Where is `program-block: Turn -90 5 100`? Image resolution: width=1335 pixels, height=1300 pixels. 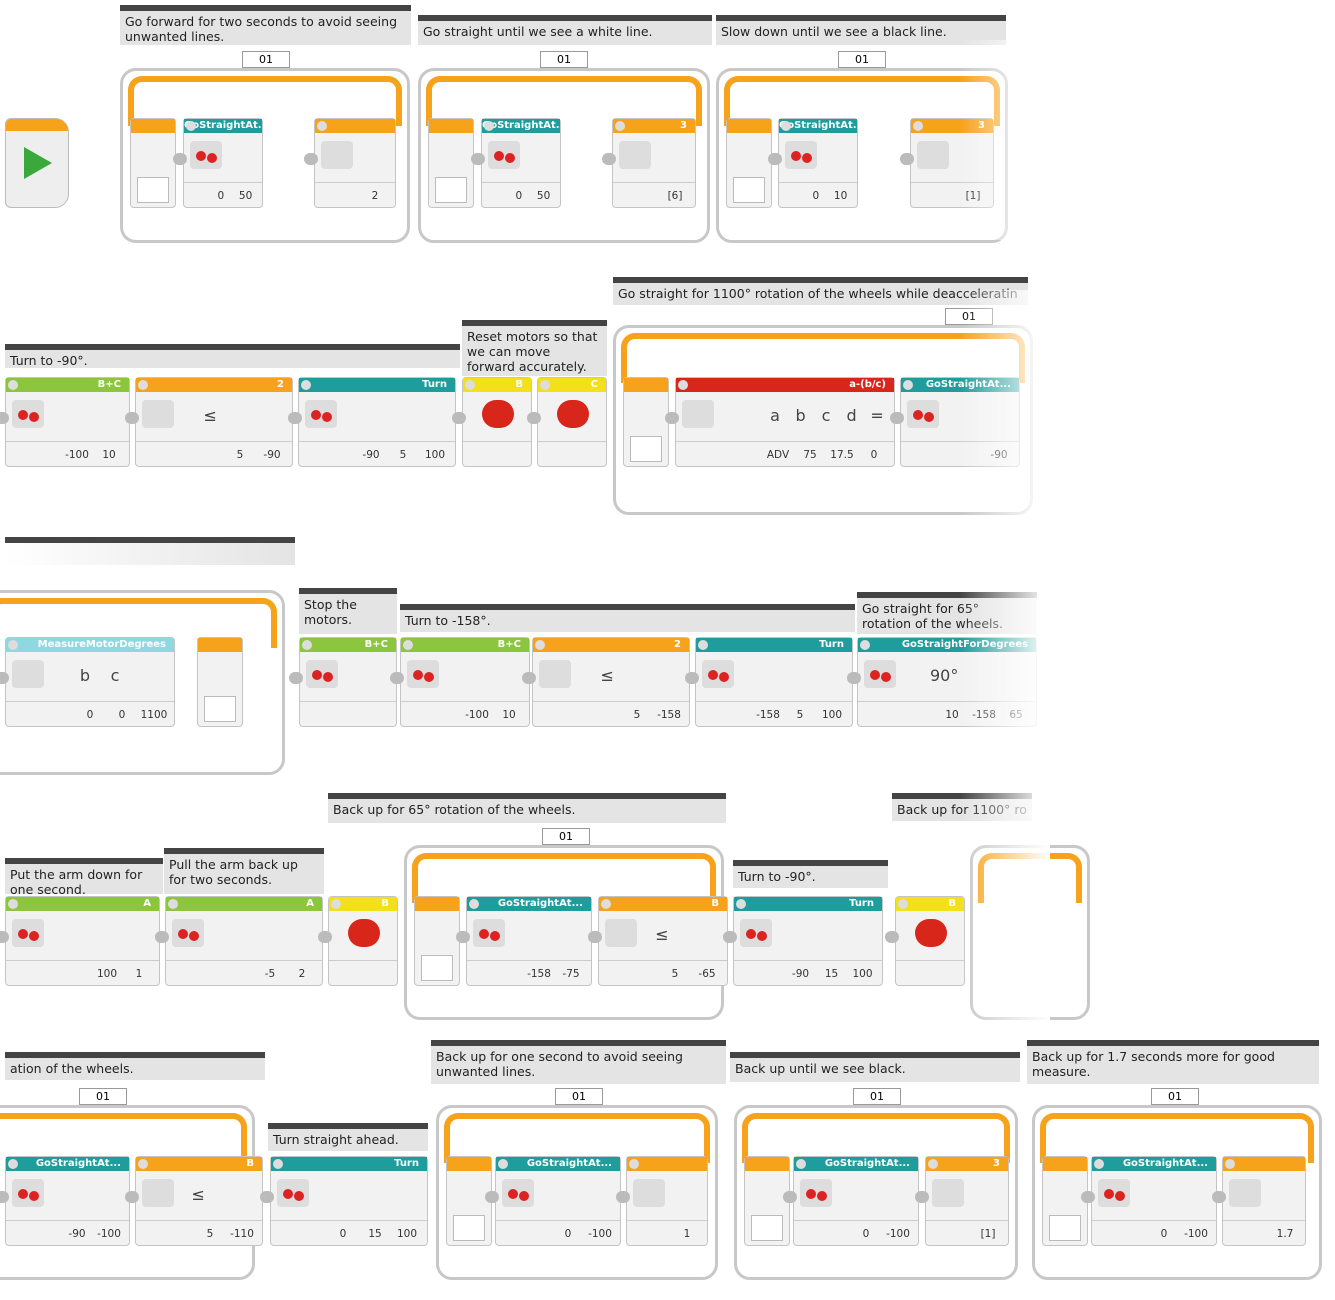
program-block: Turn -90 5 100 is located at coordinates (377, 422).